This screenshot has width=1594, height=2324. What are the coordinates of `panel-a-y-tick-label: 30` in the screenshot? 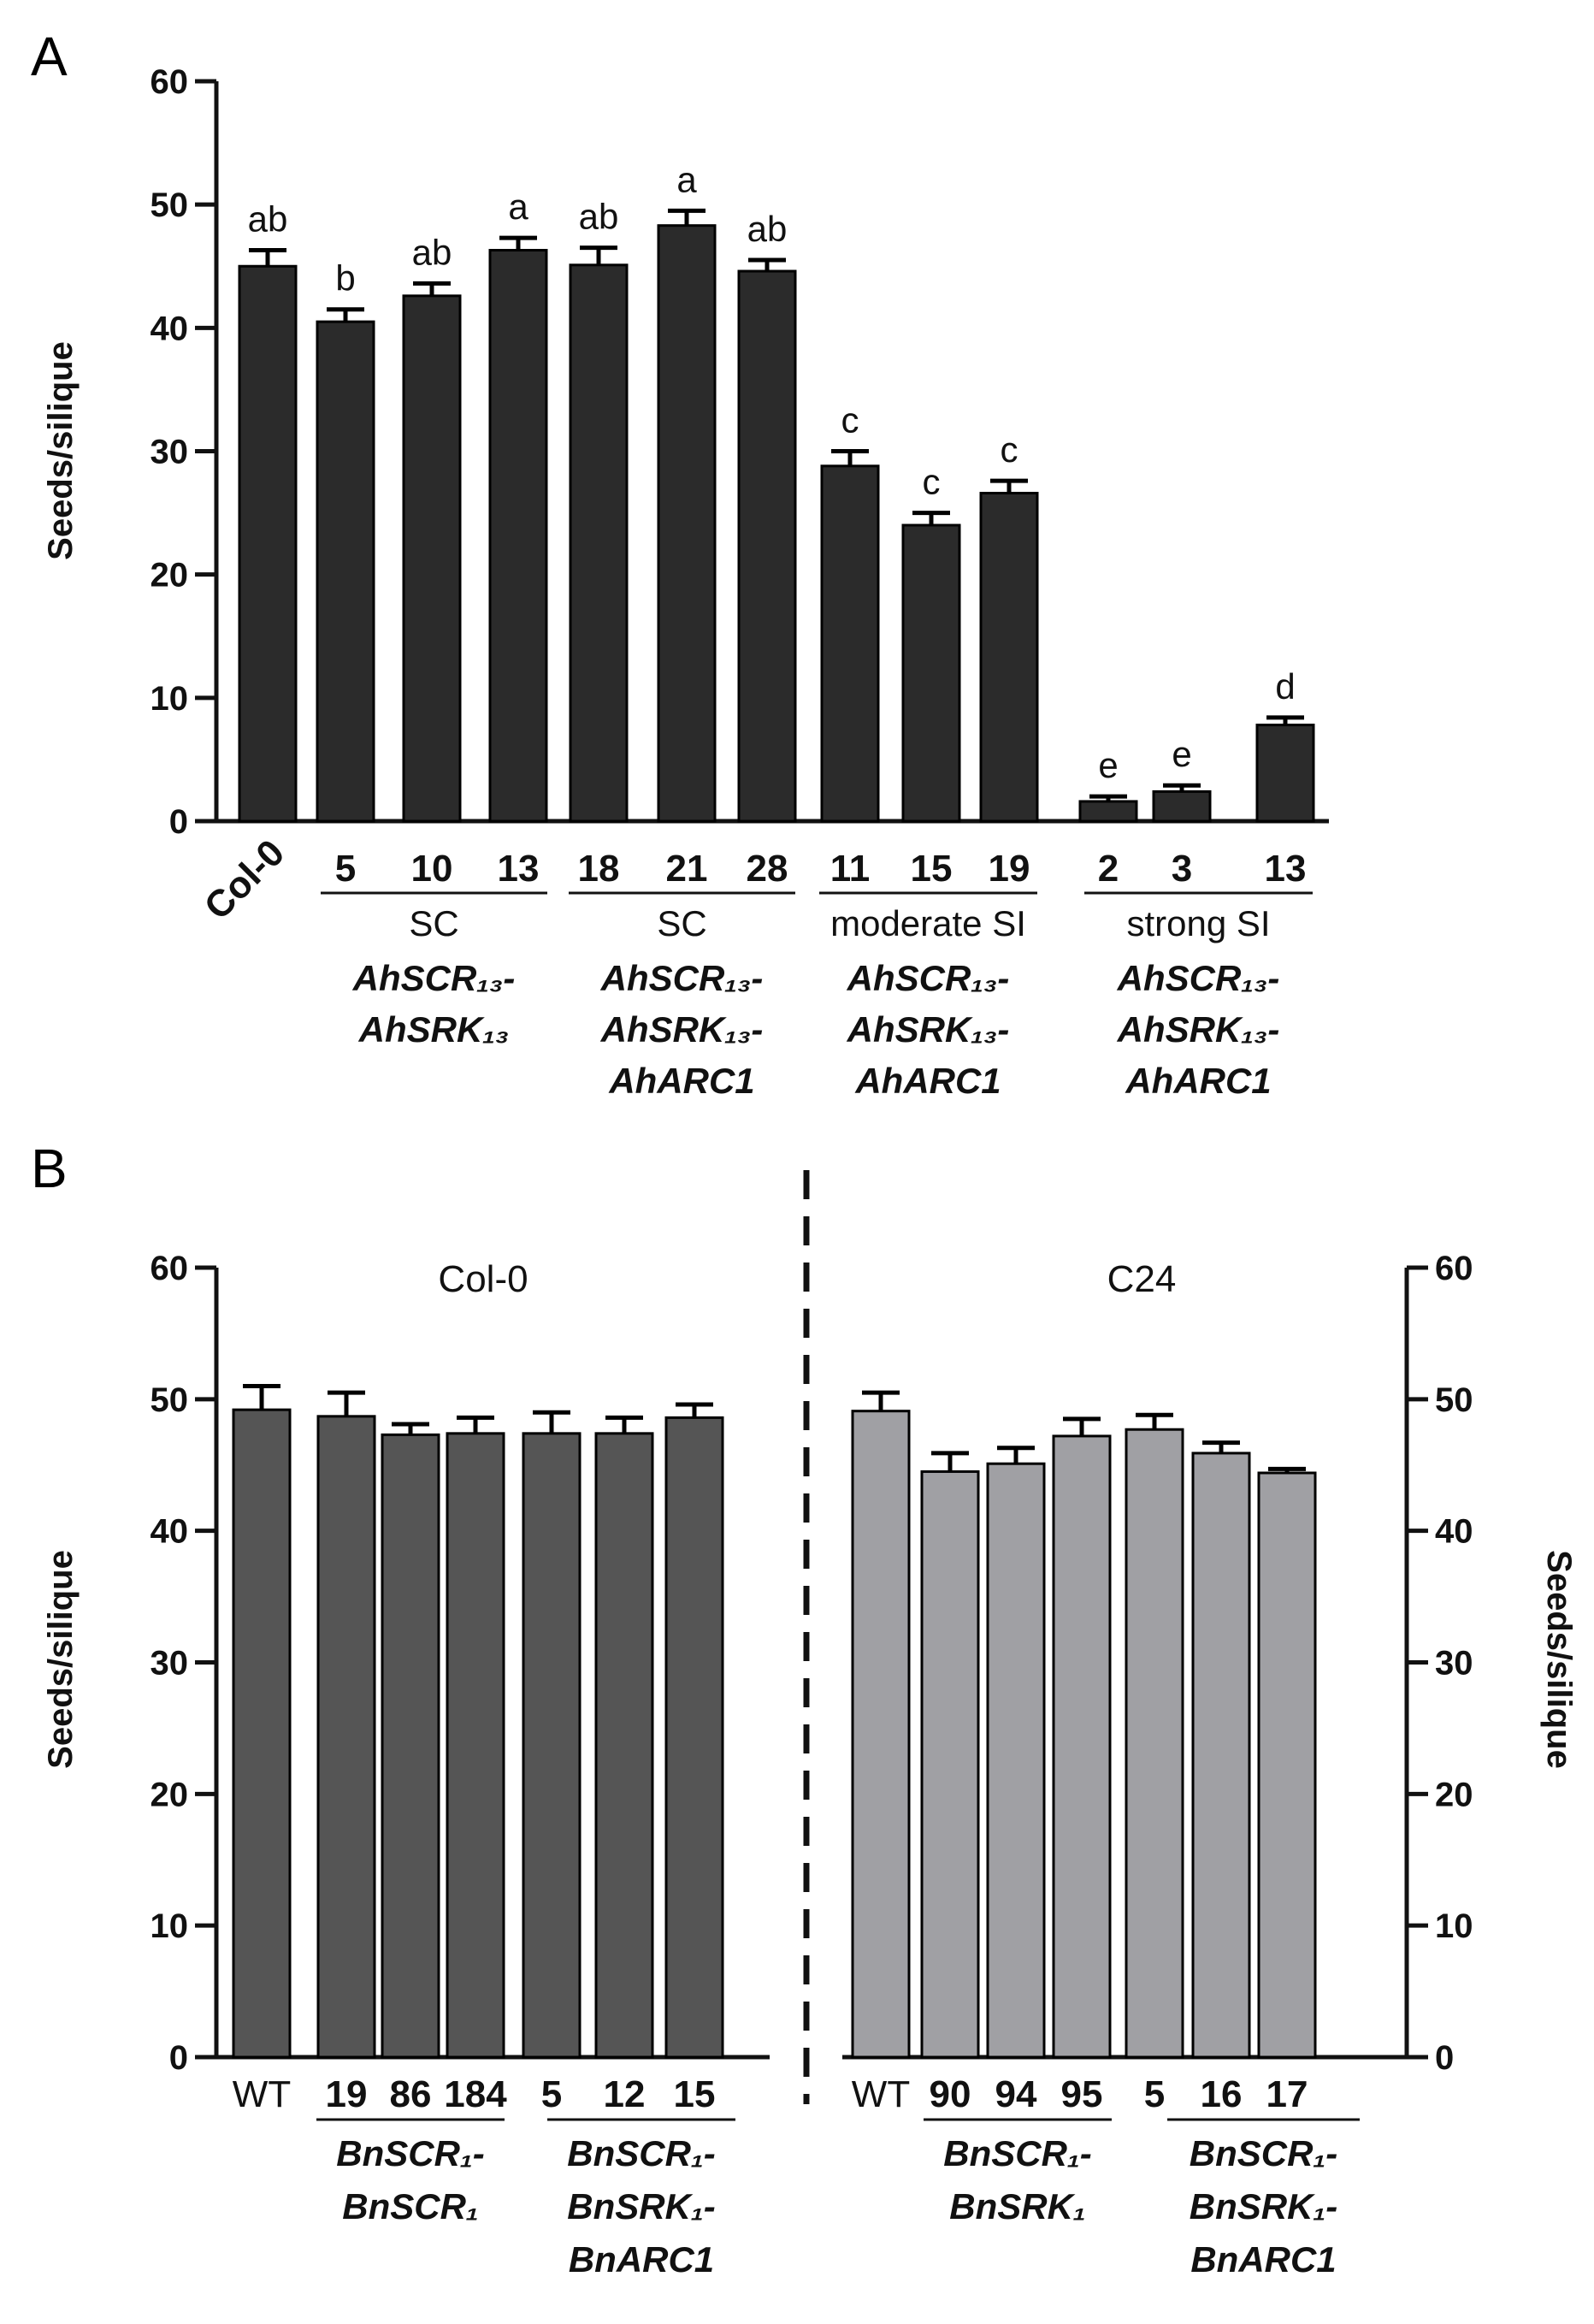 It's located at (170, 453).